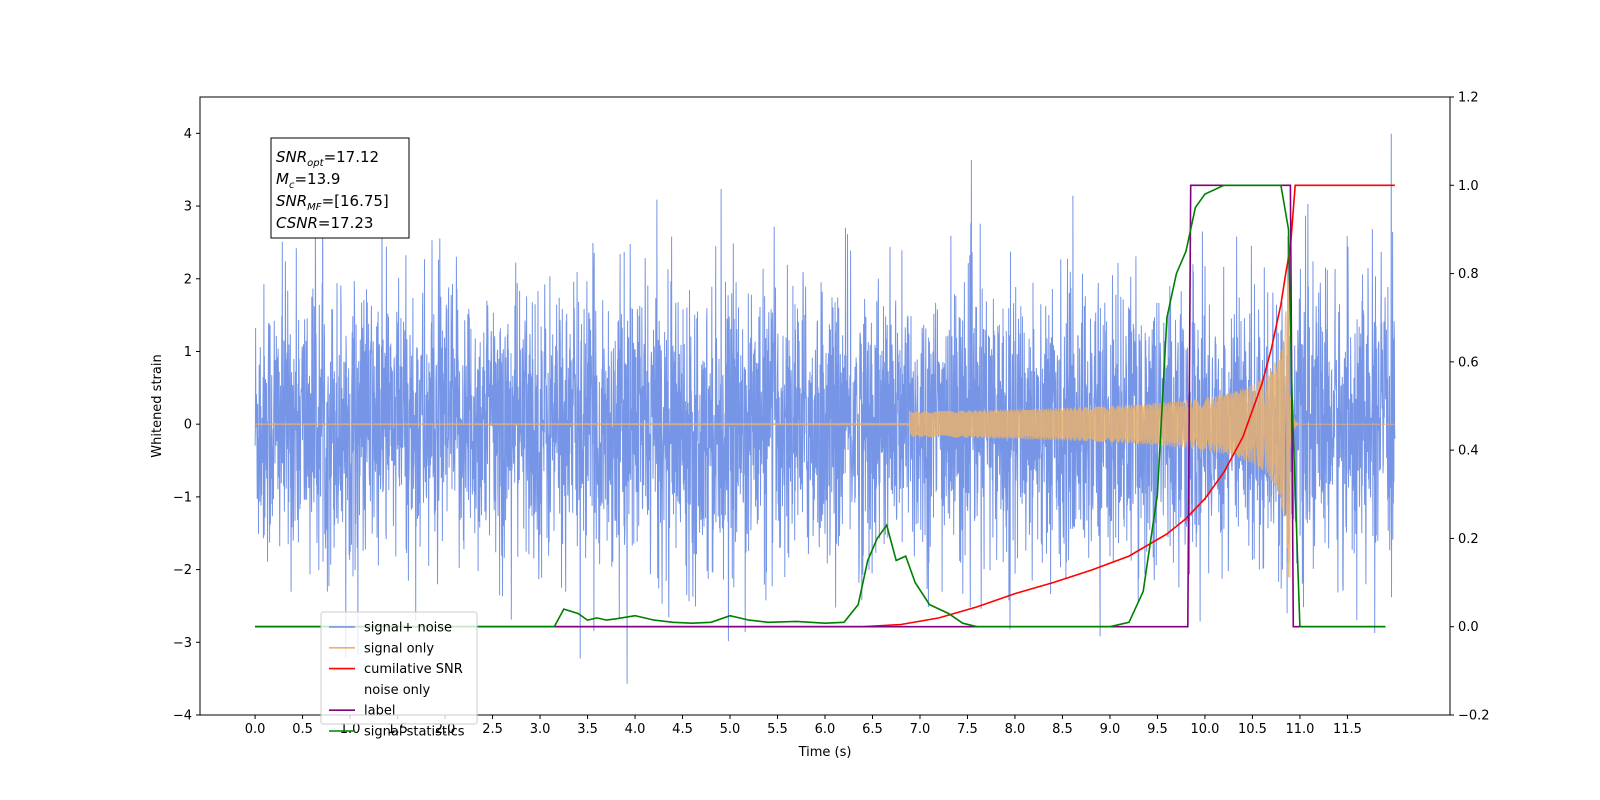 The image size is (1600, 800). What do you see at coordinates (1110, 729) in the screenshot?
I see `x-tick-label: 9.0` at bounding box center [1110, 729].